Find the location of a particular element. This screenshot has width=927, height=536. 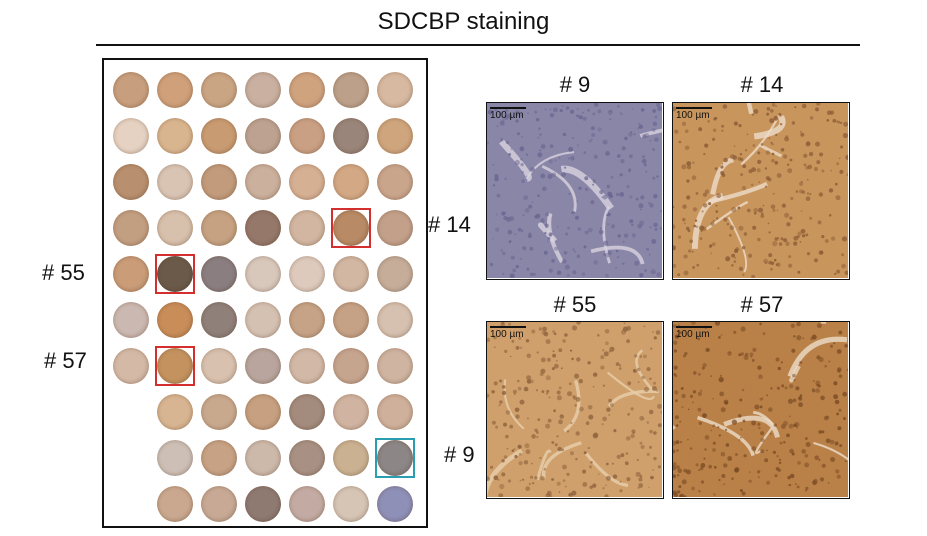

row-label-55: # 55 is located at coordinates (63, 272).